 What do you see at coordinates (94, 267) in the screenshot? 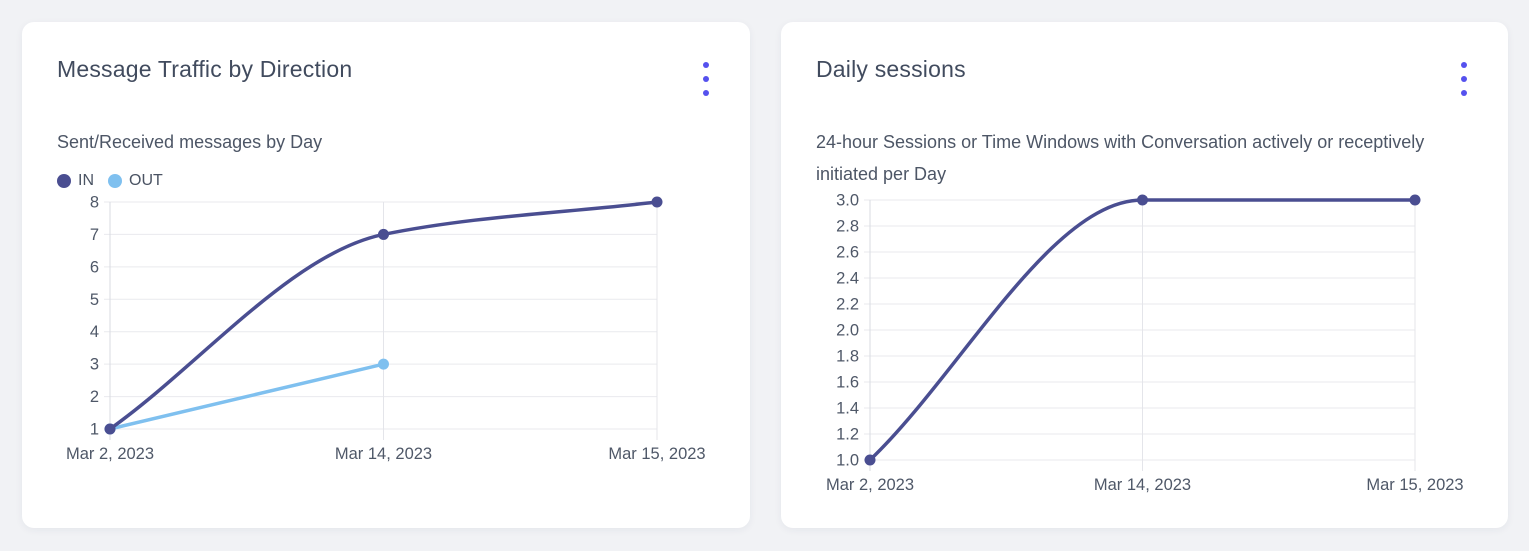
I see `svg-text: 6` at bounding box center [94, 267].